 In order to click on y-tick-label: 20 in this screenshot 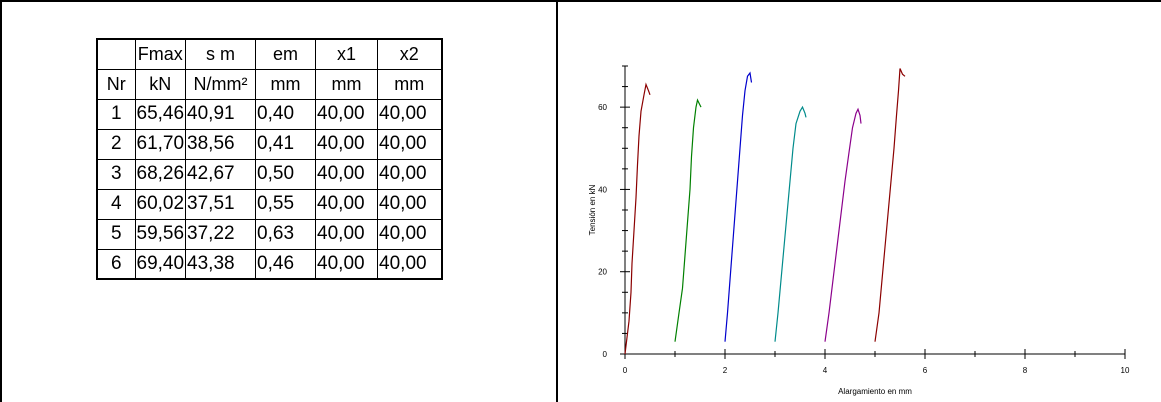, I will do `click(602, 272)`.